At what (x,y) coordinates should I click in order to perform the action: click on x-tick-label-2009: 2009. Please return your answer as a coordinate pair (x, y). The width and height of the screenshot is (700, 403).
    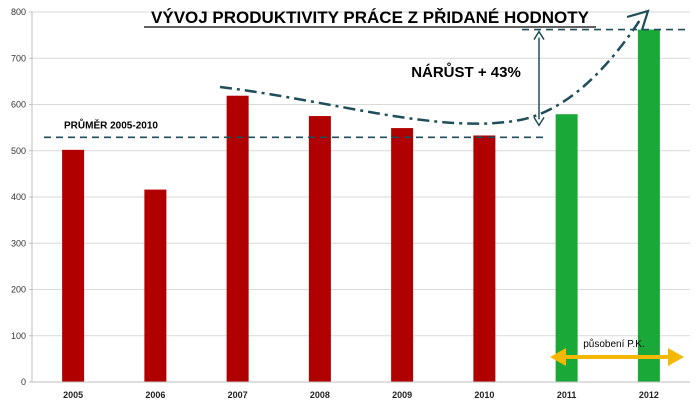
    Looking at the image, I should click on (402, 395).